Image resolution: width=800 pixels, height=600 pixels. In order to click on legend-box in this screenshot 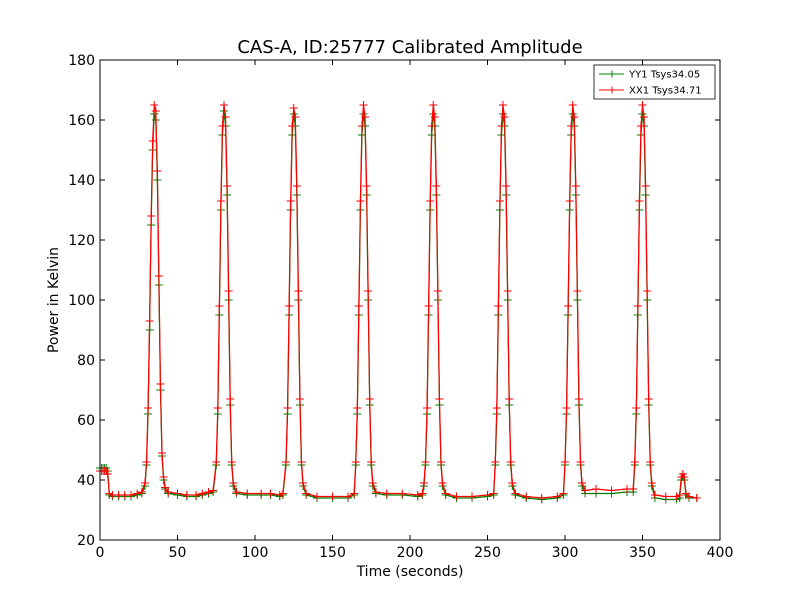, I will do `click(654, 82)`.